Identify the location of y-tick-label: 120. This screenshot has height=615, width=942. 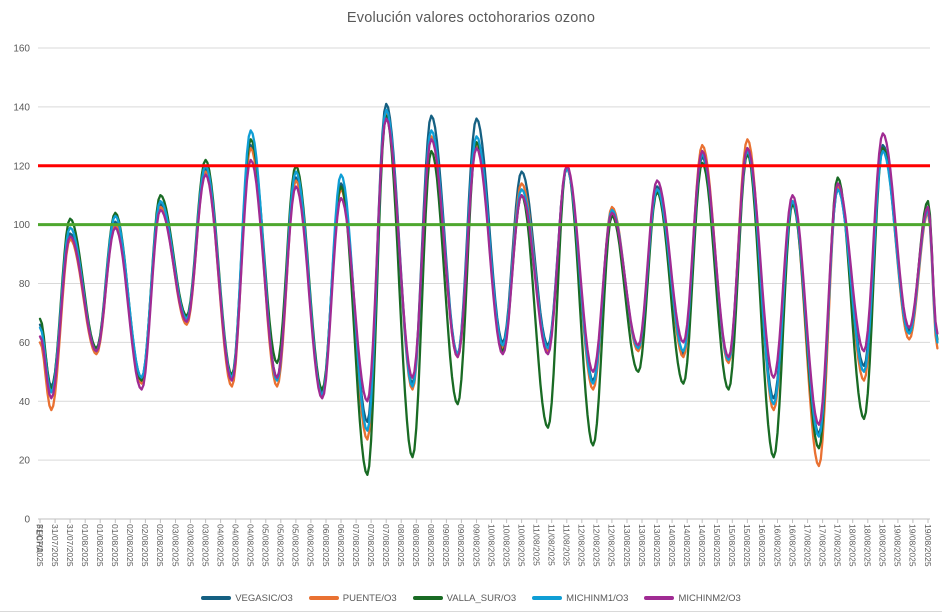
(21, 166).